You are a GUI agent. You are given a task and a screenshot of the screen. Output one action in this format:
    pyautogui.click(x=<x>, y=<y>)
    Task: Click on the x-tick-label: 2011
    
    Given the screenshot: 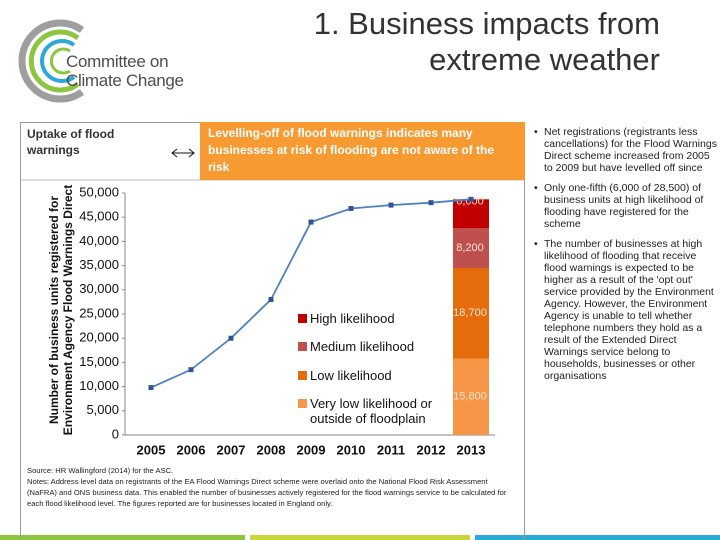 What is the action you would take?
    pyautogui.click(x=391, y=449)
    